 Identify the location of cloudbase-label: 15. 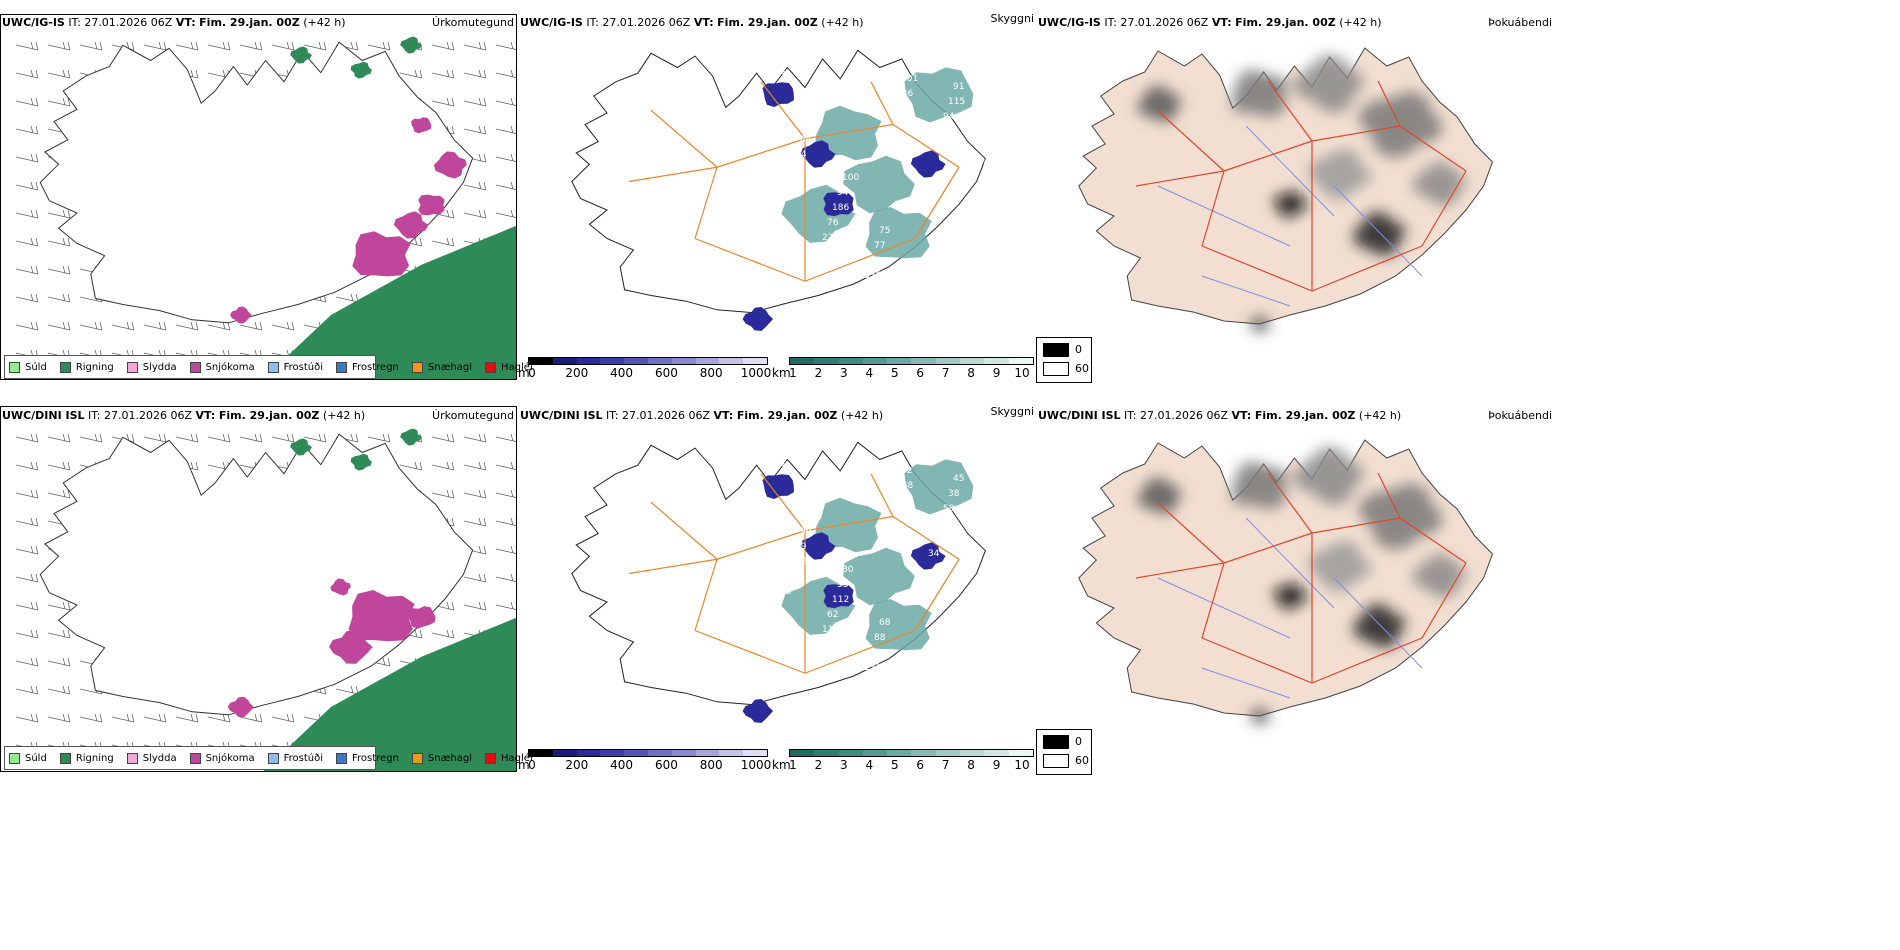
(874, 261).